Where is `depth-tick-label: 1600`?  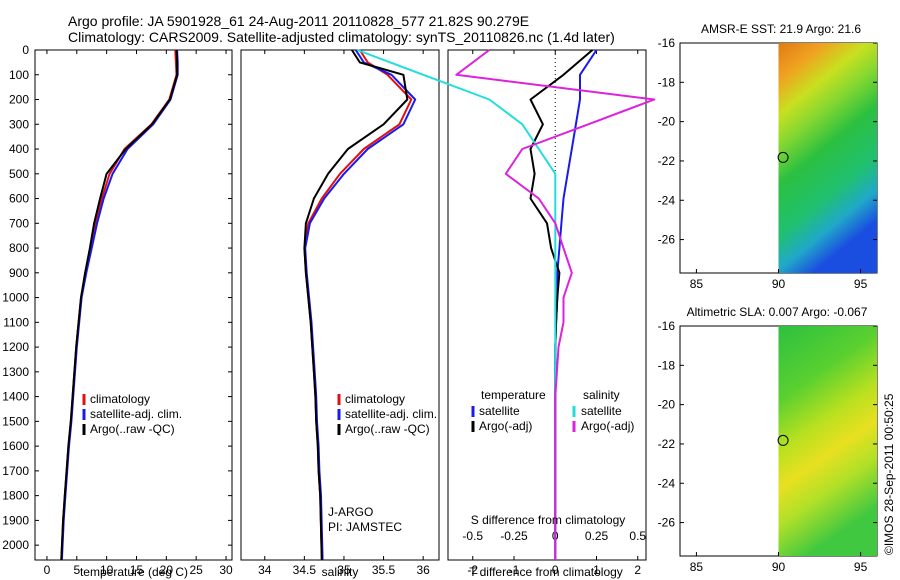
depth-tick-label: 1600 is located at coordinates (15, 446).